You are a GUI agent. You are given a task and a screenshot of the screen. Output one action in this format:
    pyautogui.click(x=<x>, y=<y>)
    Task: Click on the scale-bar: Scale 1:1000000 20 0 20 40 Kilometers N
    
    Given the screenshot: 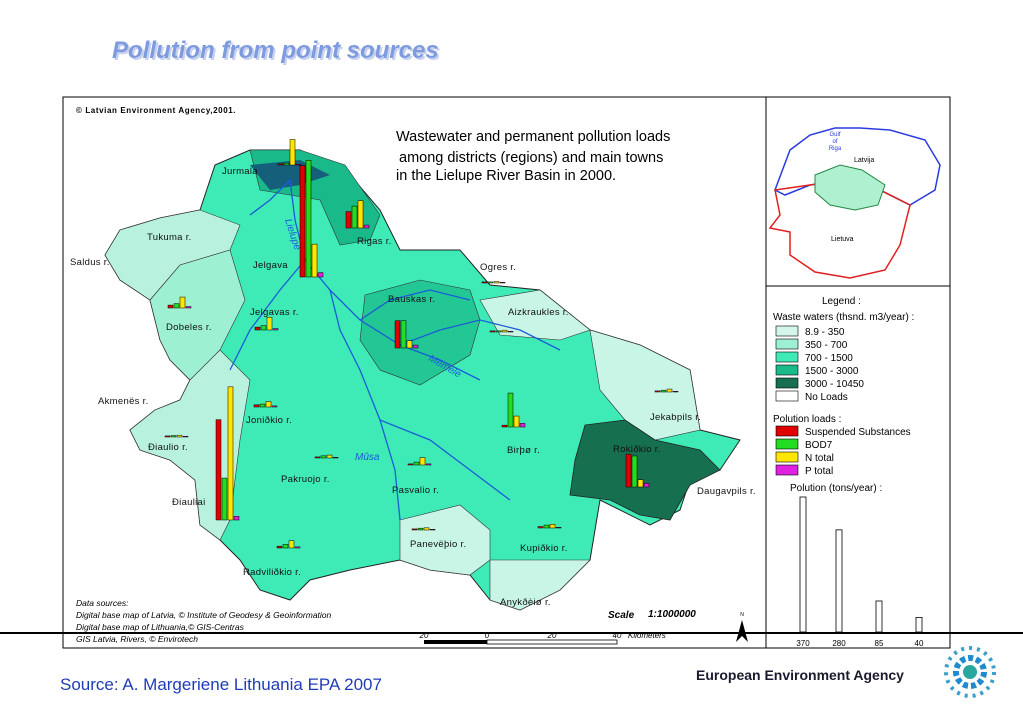 What is the action you would take?
    pyautogui.click(x=583, y=627)
    